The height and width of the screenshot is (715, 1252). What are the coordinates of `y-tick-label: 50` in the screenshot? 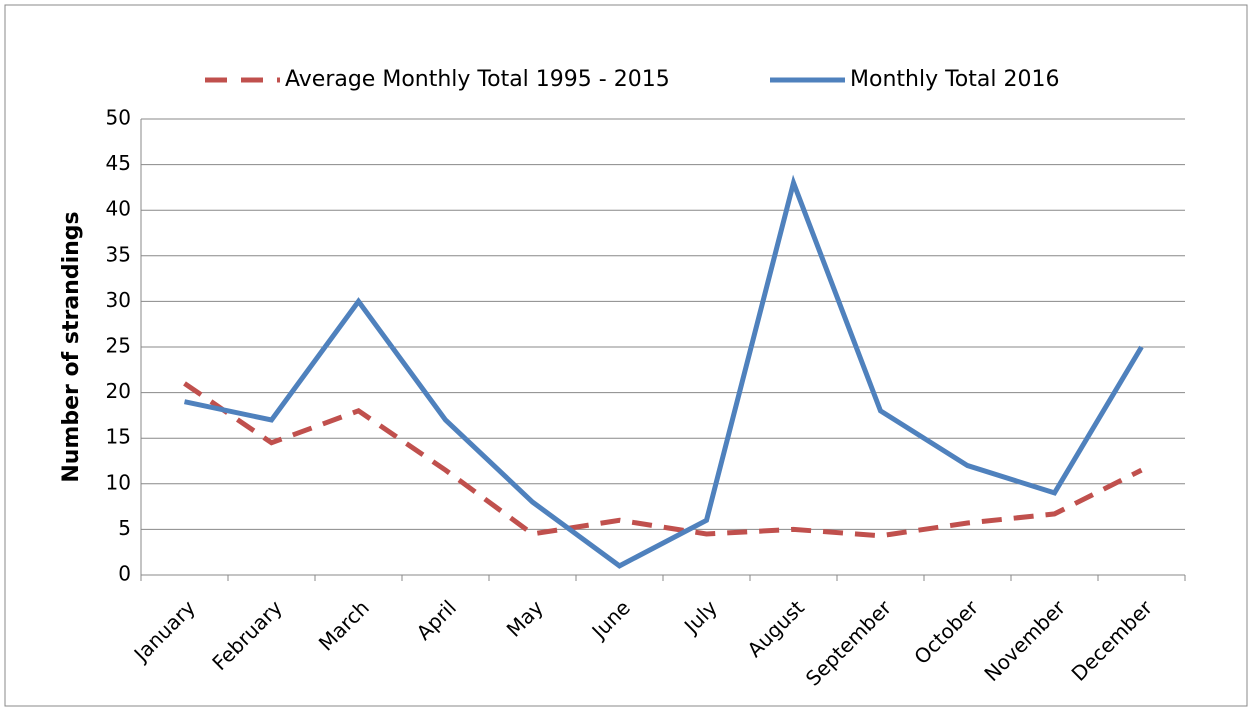 It's located at (118, 118).